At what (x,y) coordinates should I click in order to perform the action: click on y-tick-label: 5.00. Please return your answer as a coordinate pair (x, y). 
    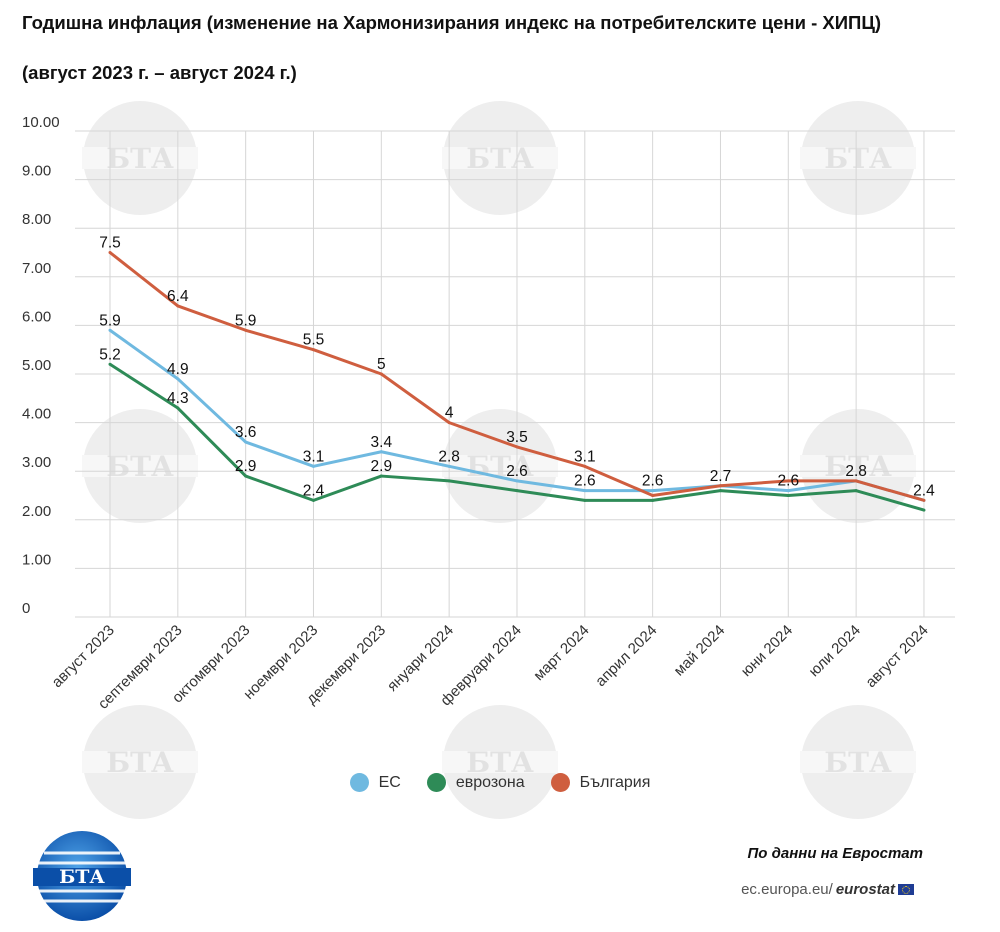
    Looking at the image, I should click on (36, 365).